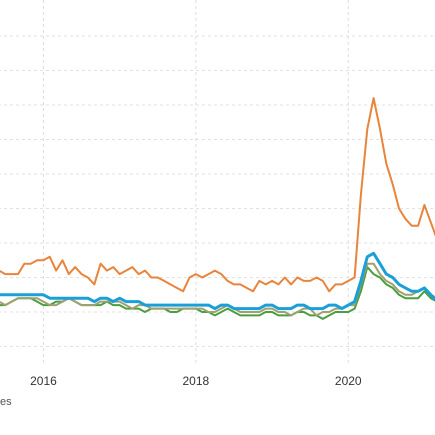 The height and width of the screenshot is (435, 435). I want to click on x-tick-label-2016: 2016, so click(43, 381).